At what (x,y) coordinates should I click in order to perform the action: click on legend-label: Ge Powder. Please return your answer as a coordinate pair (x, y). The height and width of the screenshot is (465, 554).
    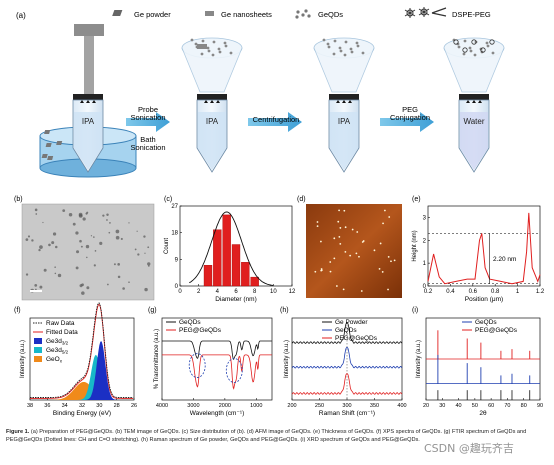
    Looking at the image, I should click on (351, 322).